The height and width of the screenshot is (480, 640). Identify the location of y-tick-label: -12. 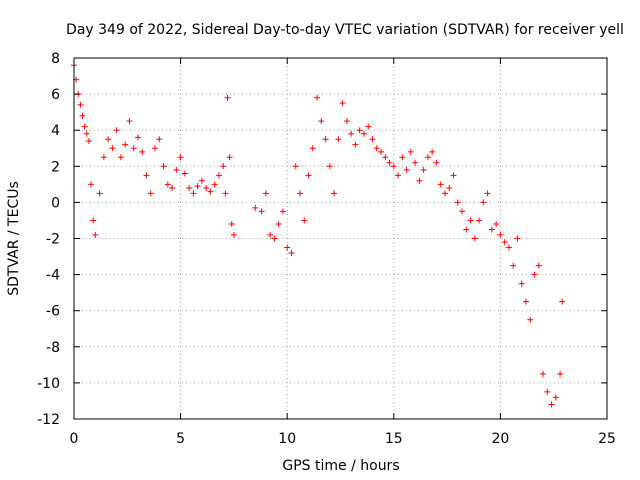
(48, 420).